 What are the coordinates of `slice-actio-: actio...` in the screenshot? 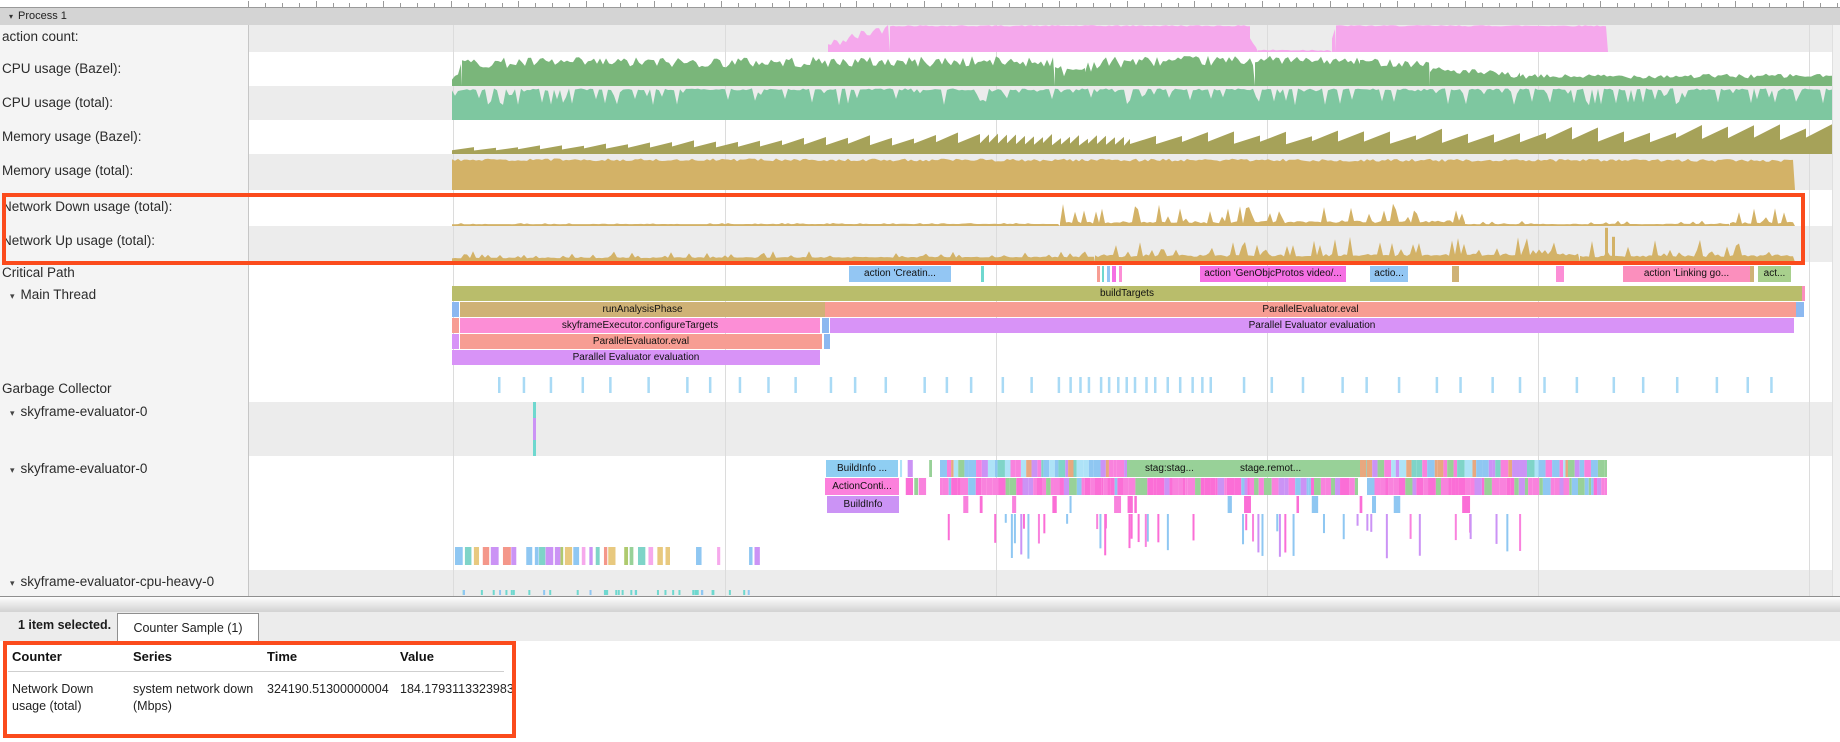 It's located at (1389, 274).